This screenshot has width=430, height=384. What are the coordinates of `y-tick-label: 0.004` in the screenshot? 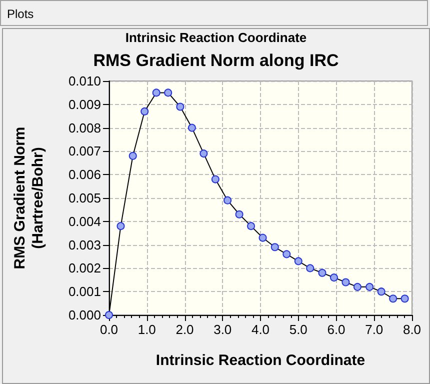 It's located at (84, 221).